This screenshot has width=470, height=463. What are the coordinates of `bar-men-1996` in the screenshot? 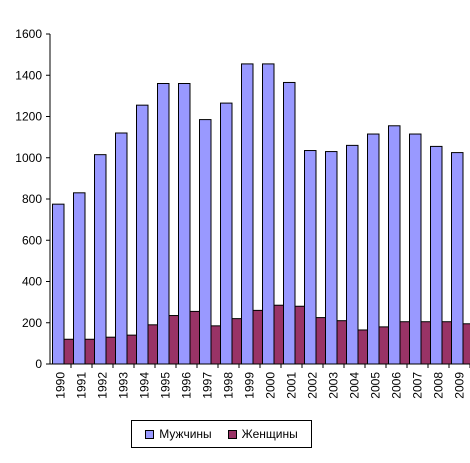 It's located at (184, 224).